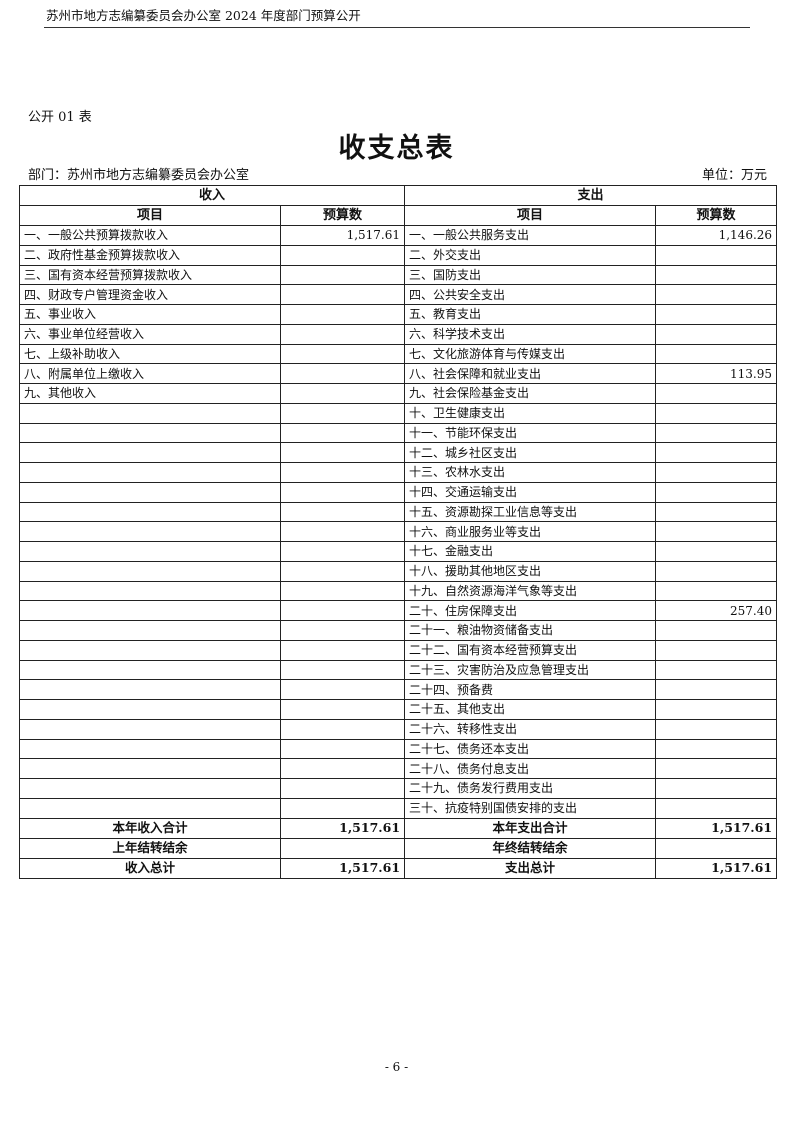 The width and height of the screenshot is (793, 1122). What do you see at coordinates (530, 749) in the screenshot?
I see `expense-item: 二十七、债务还本支出` at bounding box center [530, 749].